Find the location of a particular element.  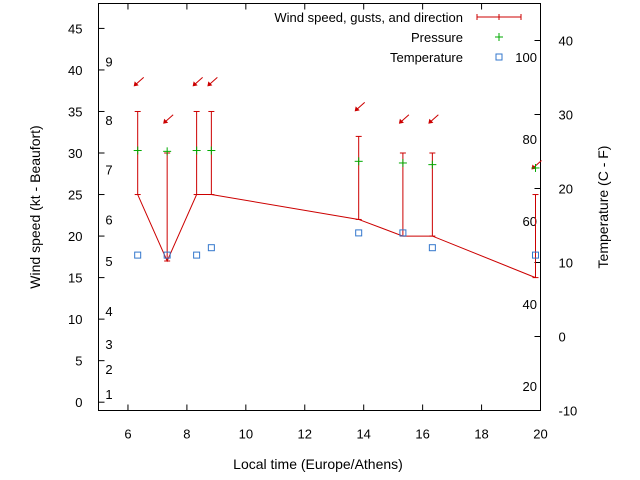

y-tick-label: 35 is located at coordinates (75, 111).